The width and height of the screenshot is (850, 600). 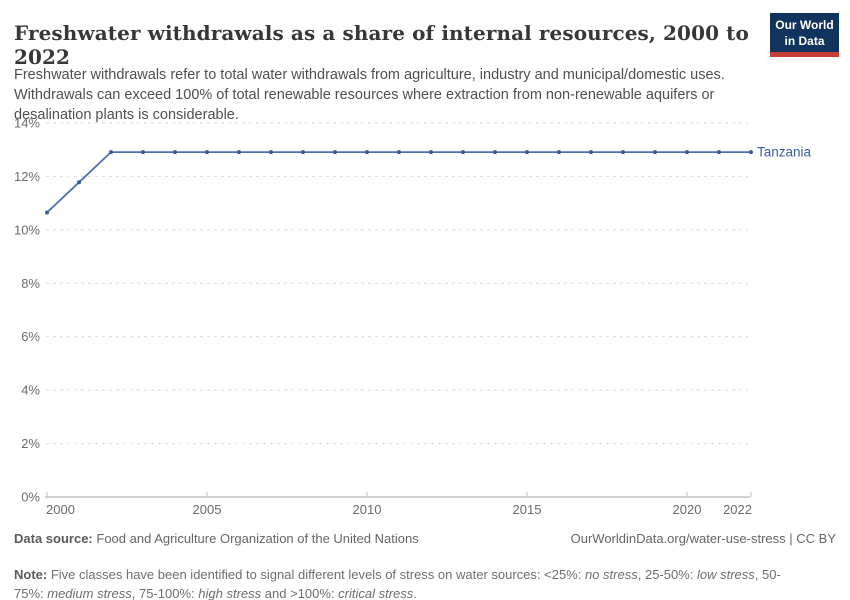 I want to click on series-line-tanzania, so click(x=398, y=182).